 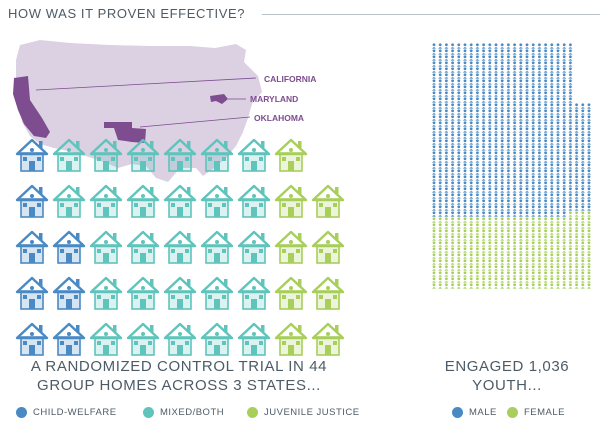 What do you see at coordinates (511, 166) in the screenshot?
I see `youth-grid` at bounding box center [511, 166].